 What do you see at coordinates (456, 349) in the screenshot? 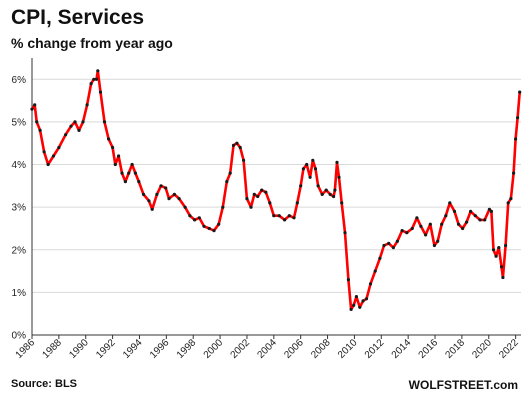
I see `x-tick-label: 2018` at bounding box center [456, 349].